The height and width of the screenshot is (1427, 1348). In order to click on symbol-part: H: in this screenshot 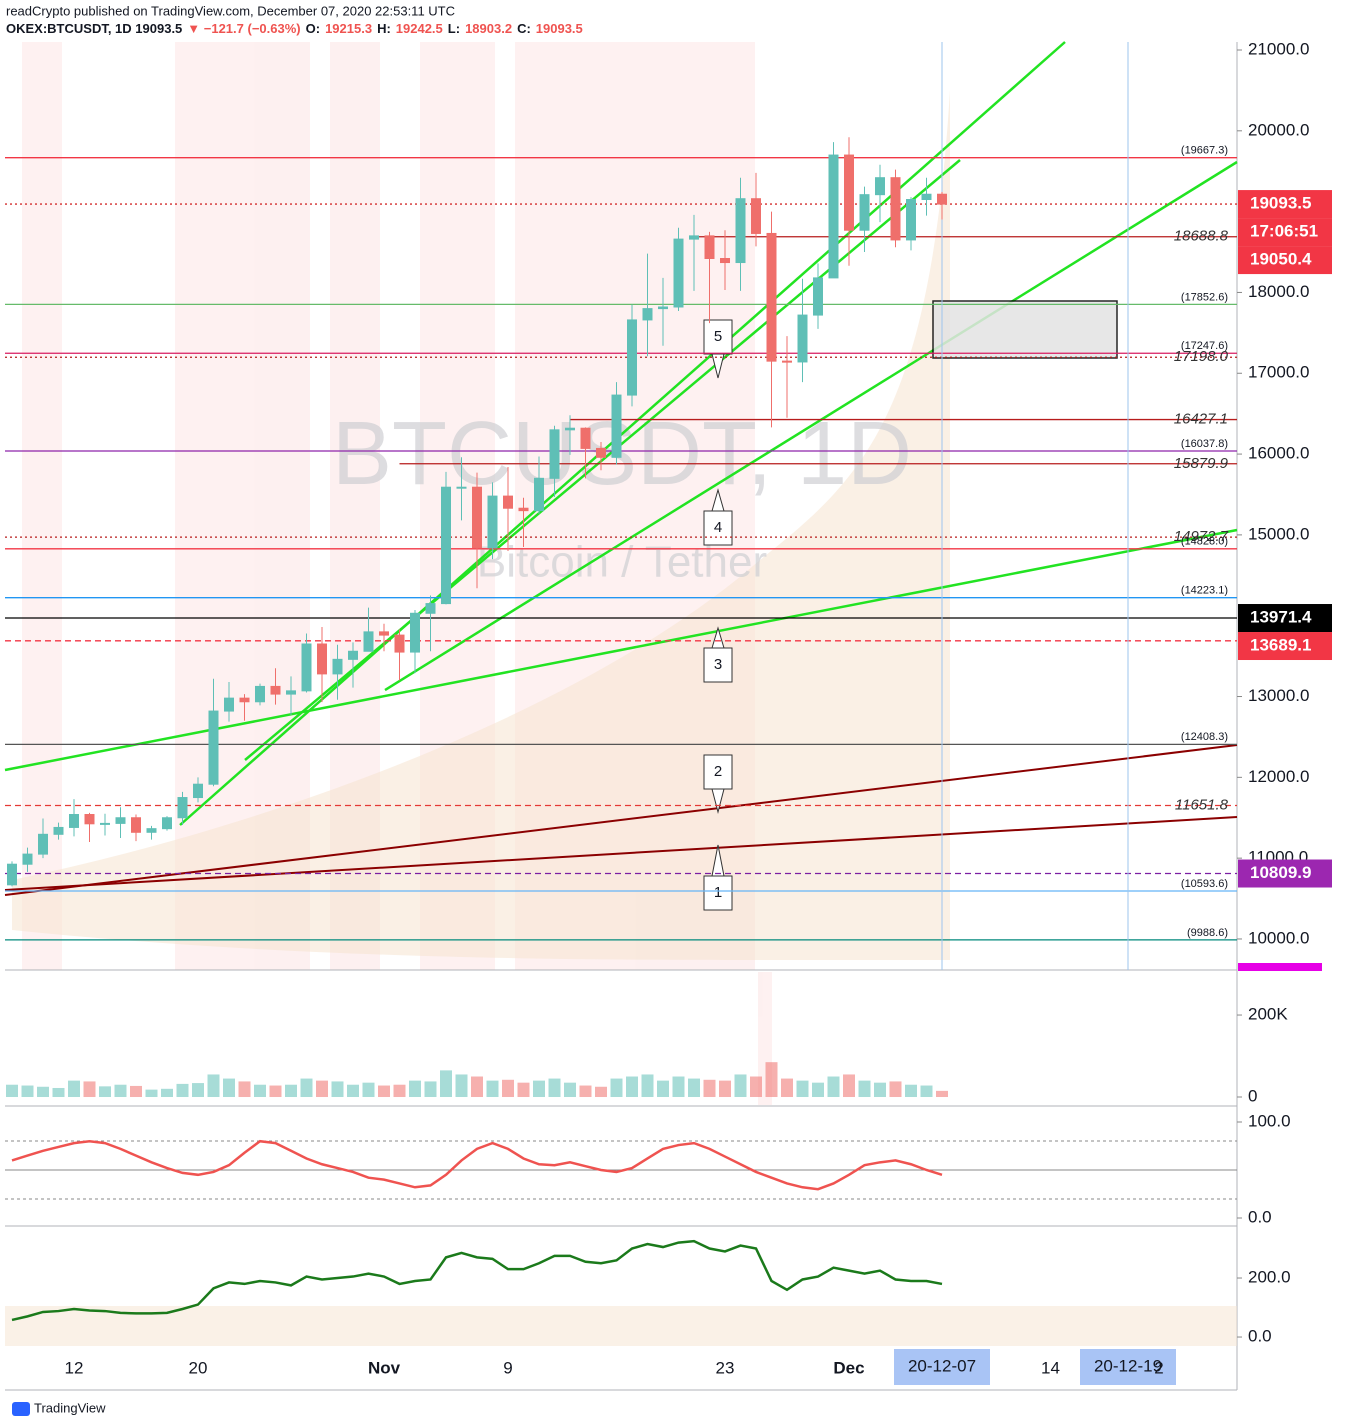, I will do `click(384, 28)`.